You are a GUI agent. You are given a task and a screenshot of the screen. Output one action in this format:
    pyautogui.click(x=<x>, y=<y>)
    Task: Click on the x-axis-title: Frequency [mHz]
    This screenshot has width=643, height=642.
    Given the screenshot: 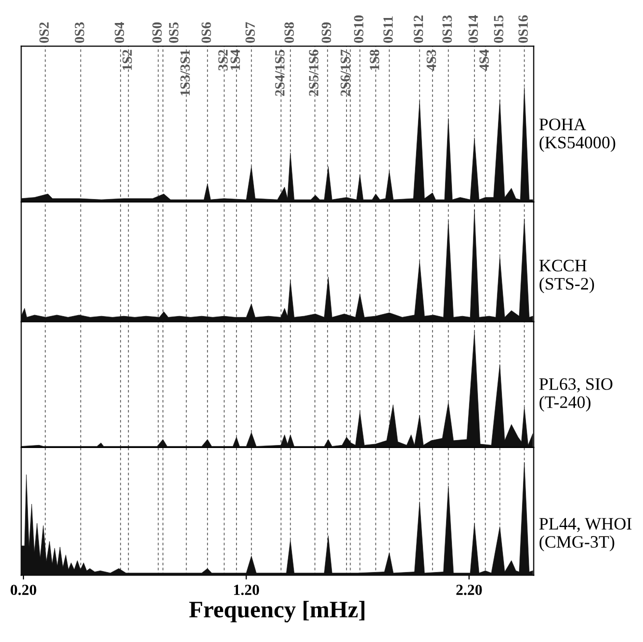 What is the action you would take?
    pyautogui.click(x=276, y=611)
    